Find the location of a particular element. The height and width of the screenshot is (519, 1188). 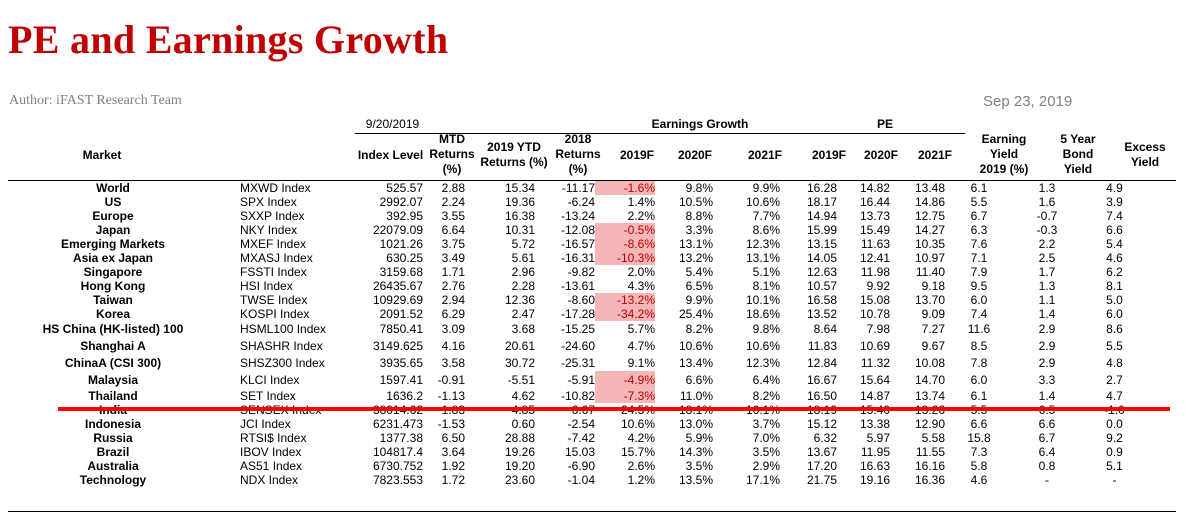

pe-2020: 13.38 is located at coordinates (874, 424).